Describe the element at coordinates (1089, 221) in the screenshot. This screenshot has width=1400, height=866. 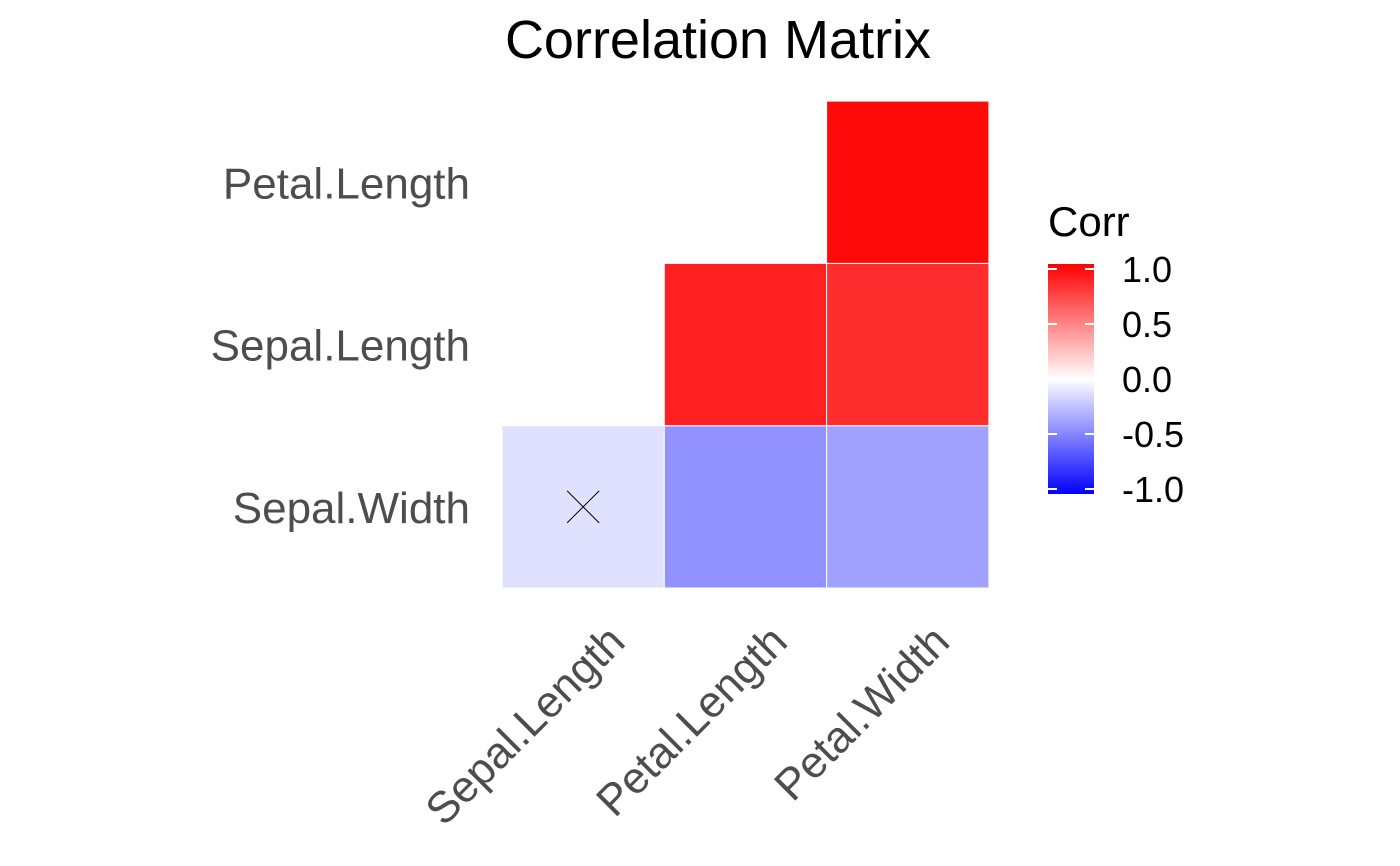
I see `legend-title: Corr` at that location.